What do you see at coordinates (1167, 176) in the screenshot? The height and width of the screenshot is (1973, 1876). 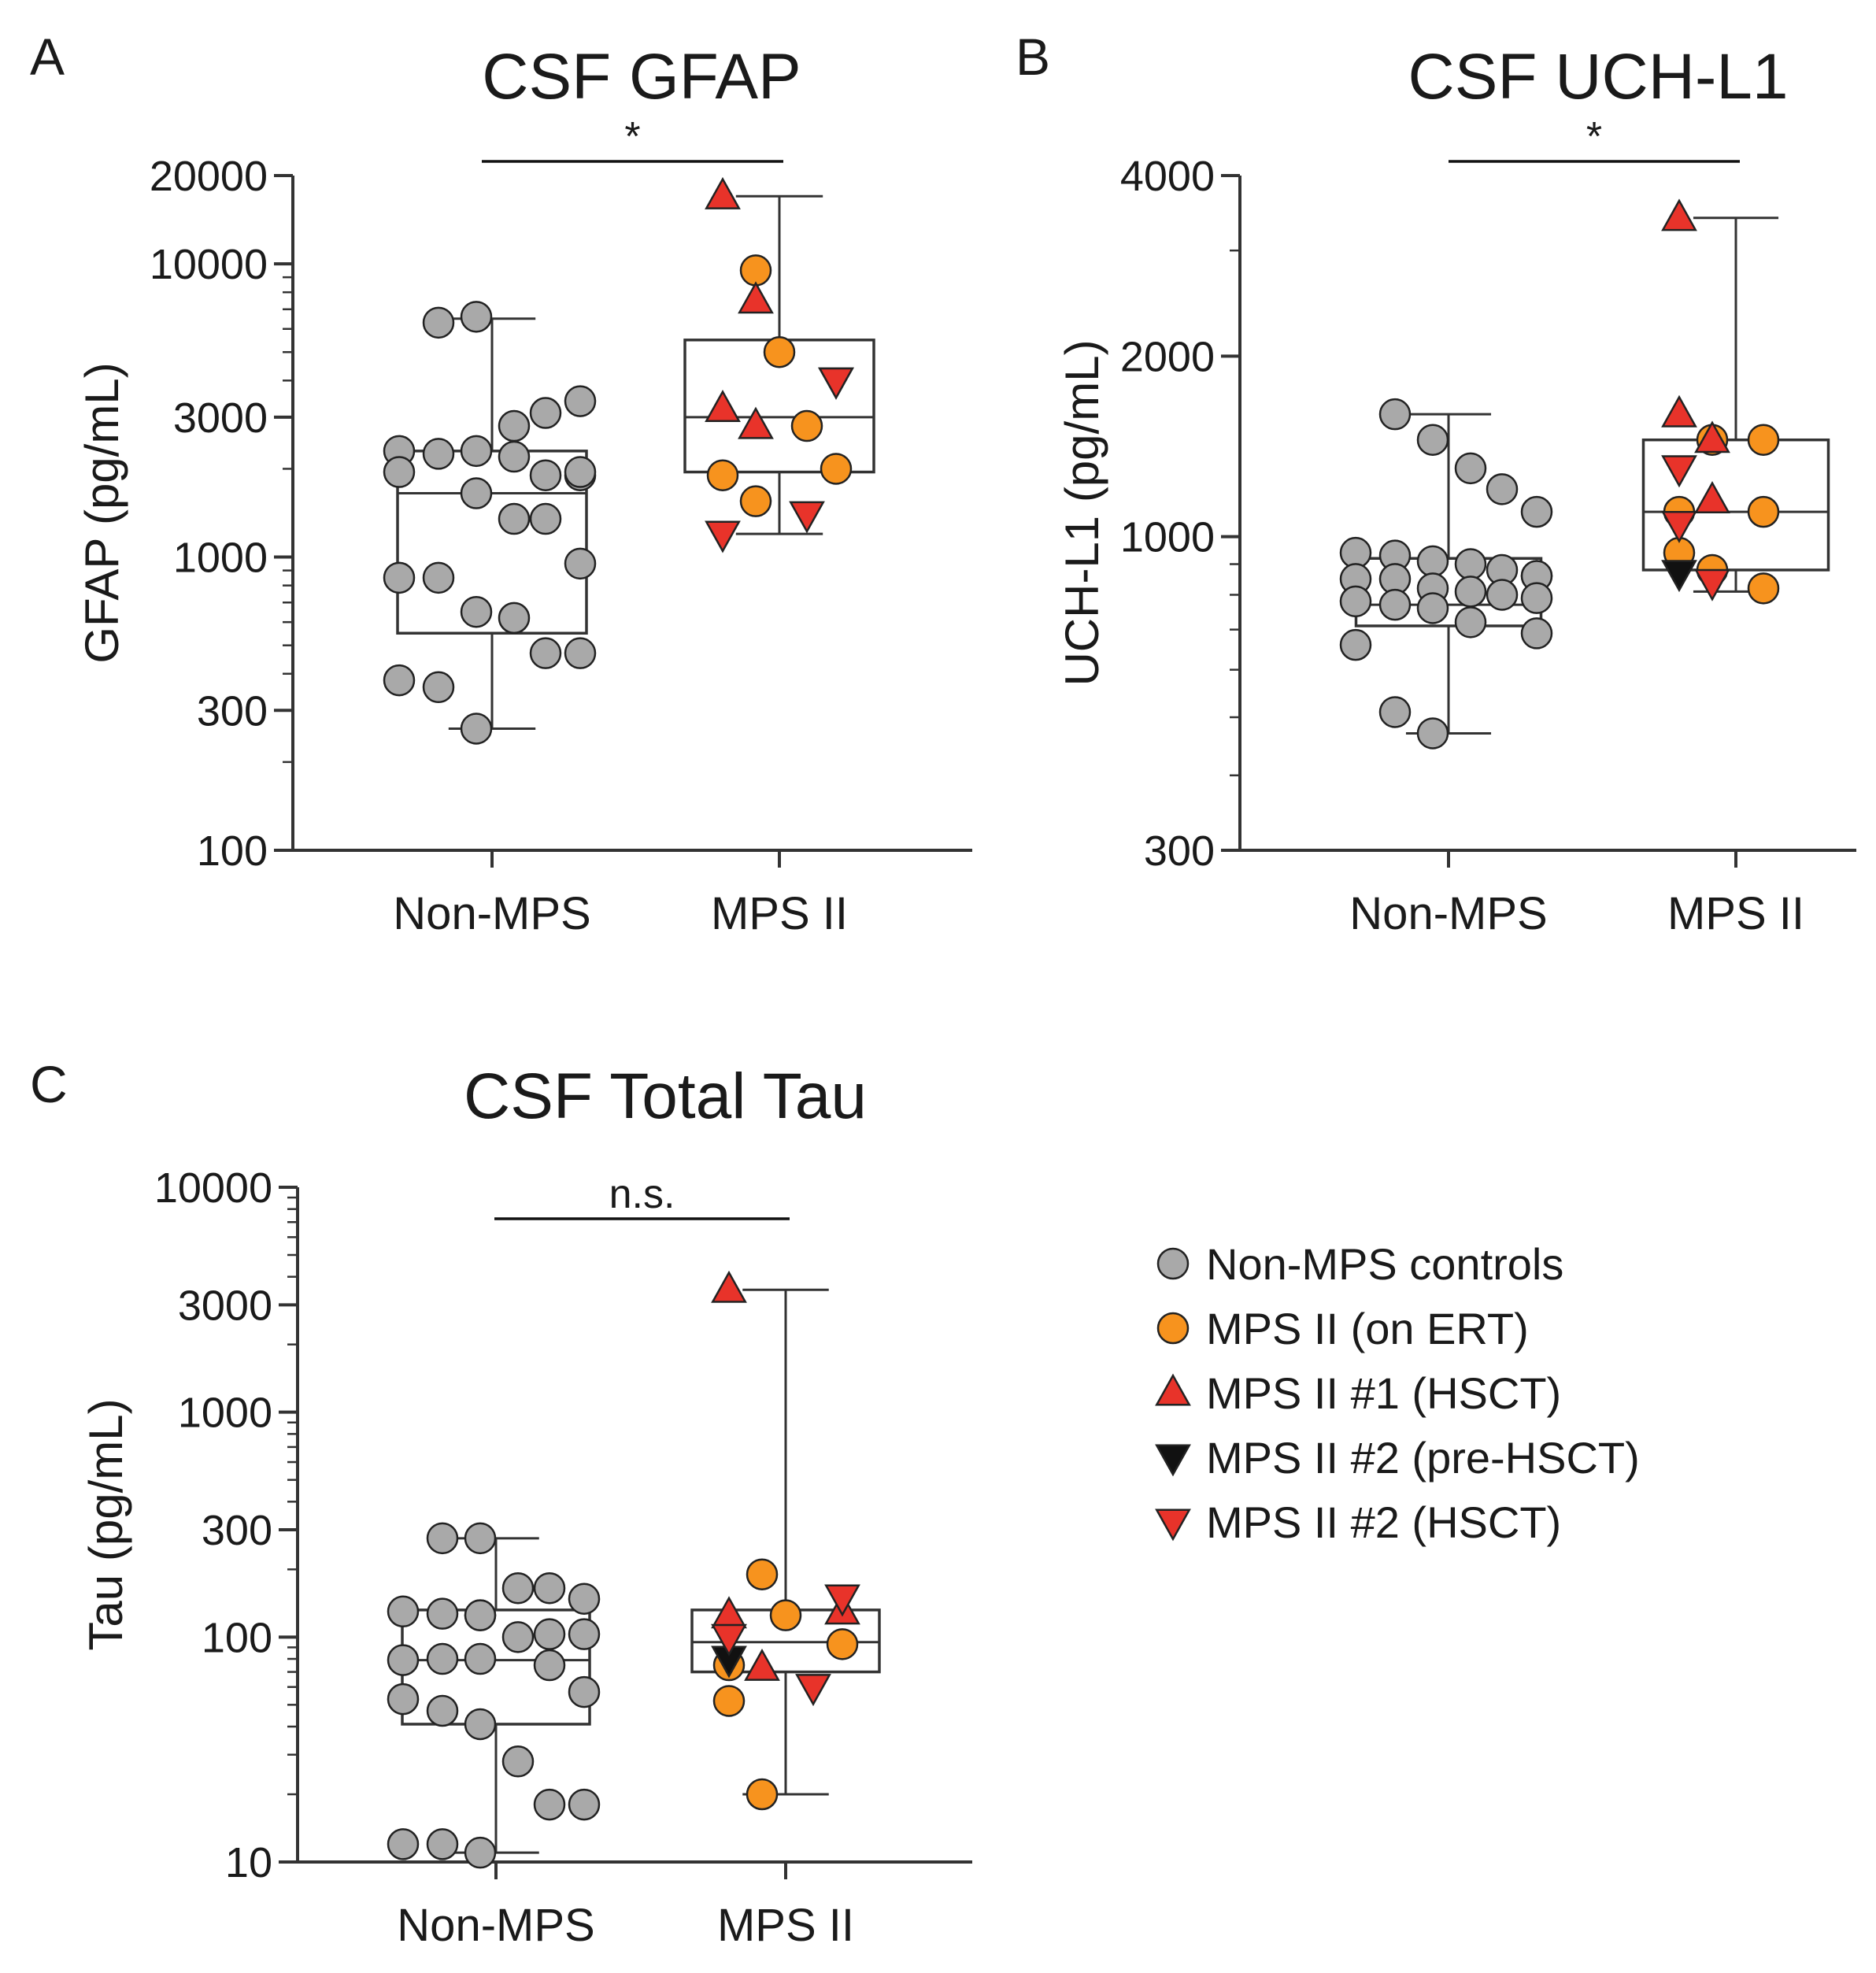 I see `y-tick-label: 4000` at bounding box center [1167, 176].